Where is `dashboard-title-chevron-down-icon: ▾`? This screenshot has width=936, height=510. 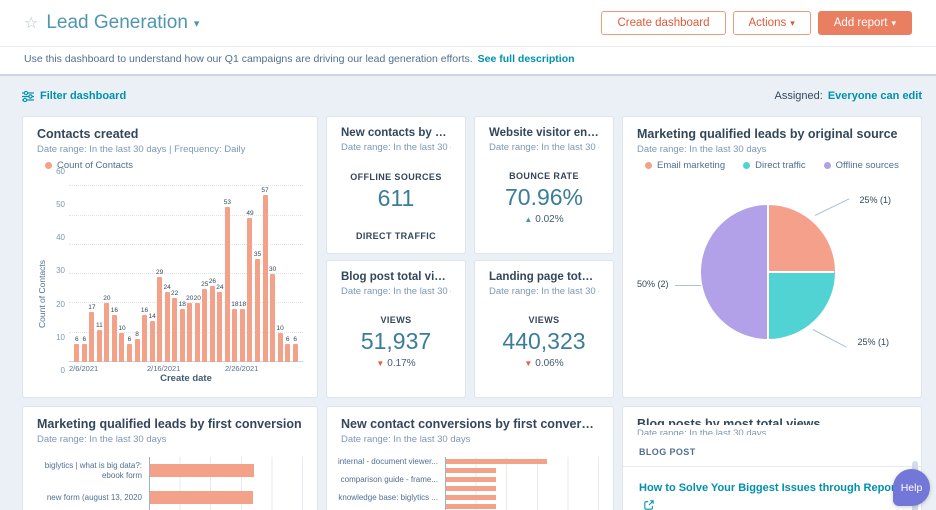 dashboard-title-chevron-down-icon: ▾ is located at coordinates (196, 23).